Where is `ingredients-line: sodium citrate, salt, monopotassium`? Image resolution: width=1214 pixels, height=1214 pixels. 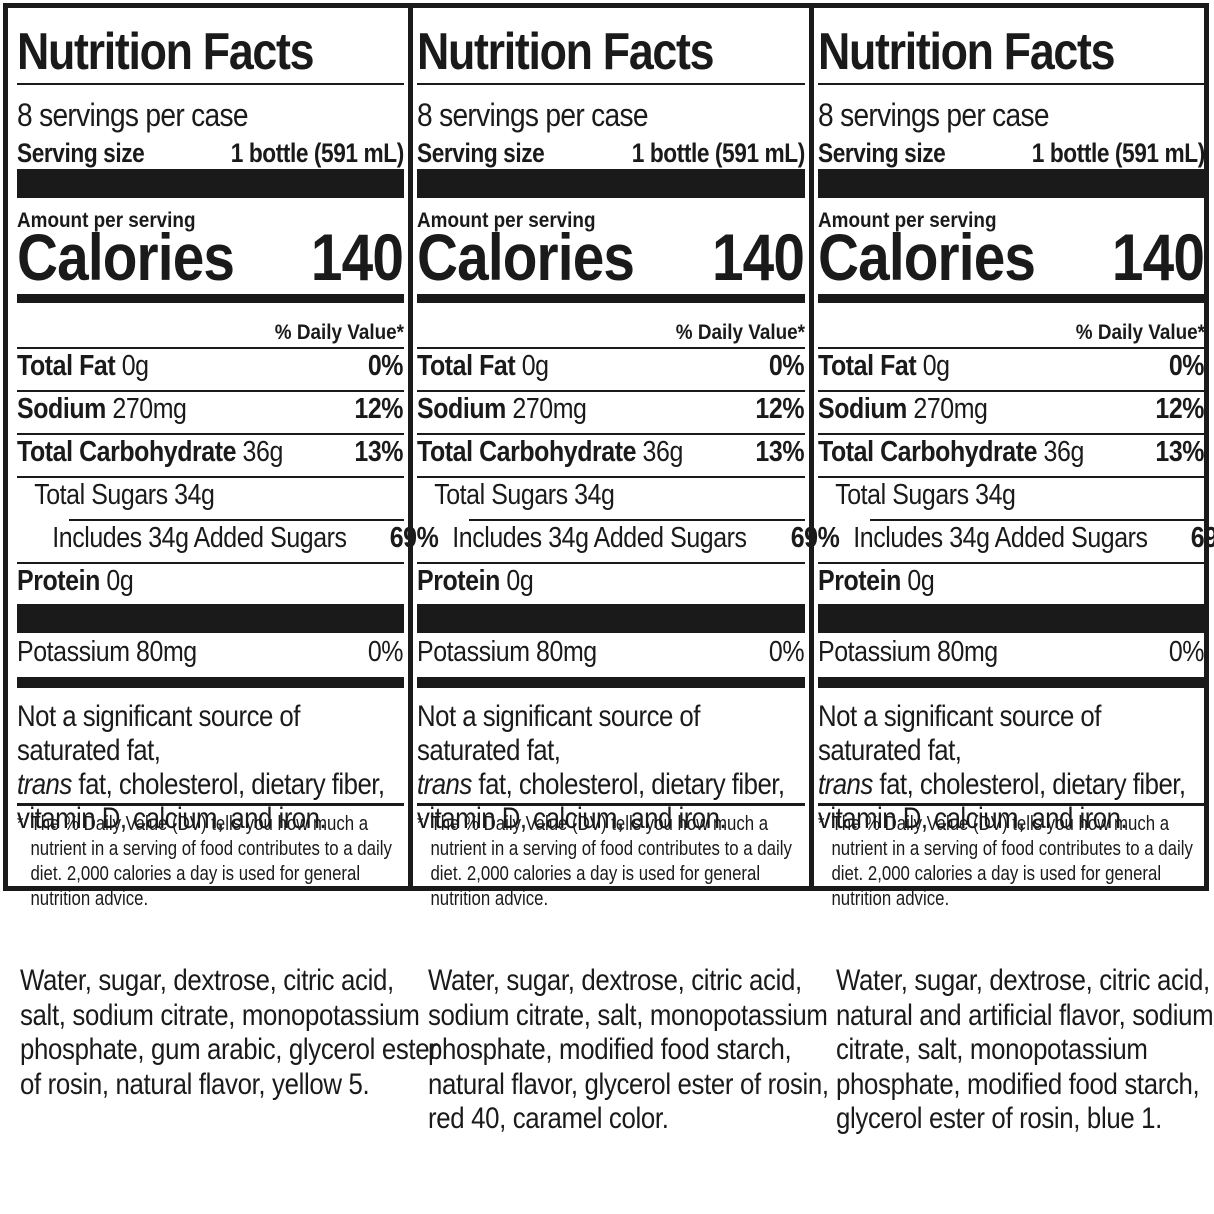 ingredients-line: sodium citrate, salt, monopotassium is located at coordinates (628, 1015).